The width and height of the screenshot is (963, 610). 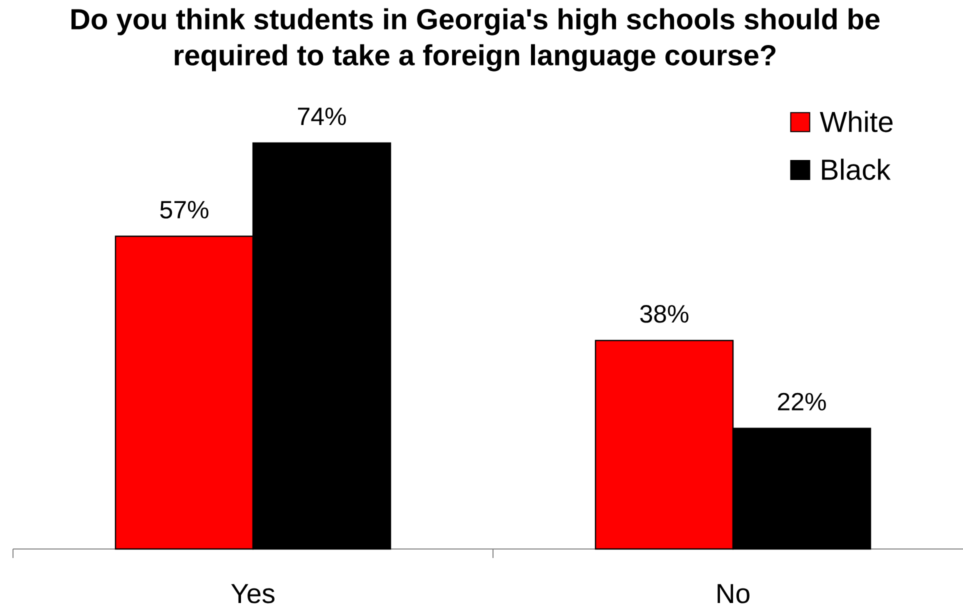 What do you see at coordinates (856, 121) in the screenshot?
I see `legend-label: White` at bounding box center [856, 121].